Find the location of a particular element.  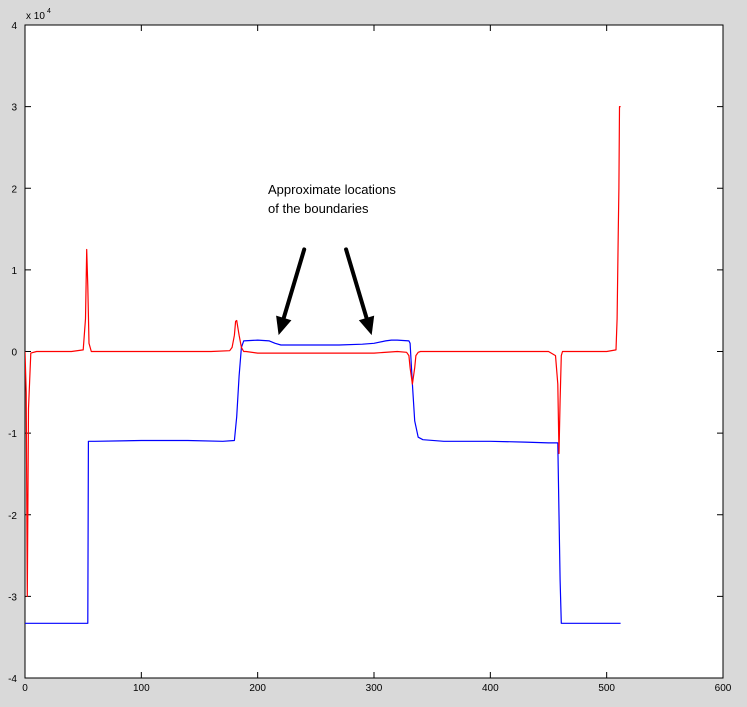

y-tick-label: 0 is located at coordinates (14, 353).